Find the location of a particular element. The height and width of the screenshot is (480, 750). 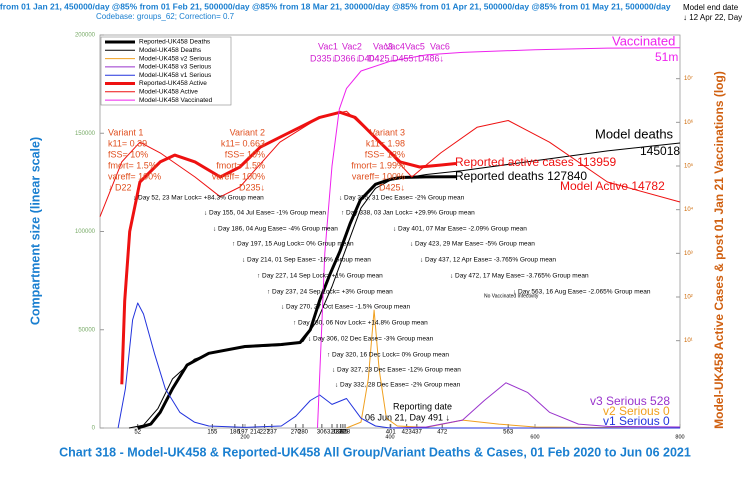

variant-label: k11= 0.39 is located at coordinates (127, 143).